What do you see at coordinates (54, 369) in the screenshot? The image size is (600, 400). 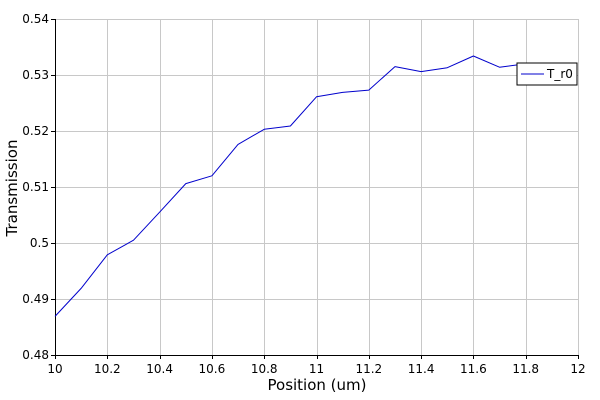 I see `x-tick-label: 10` at bounding box center [54, 369].